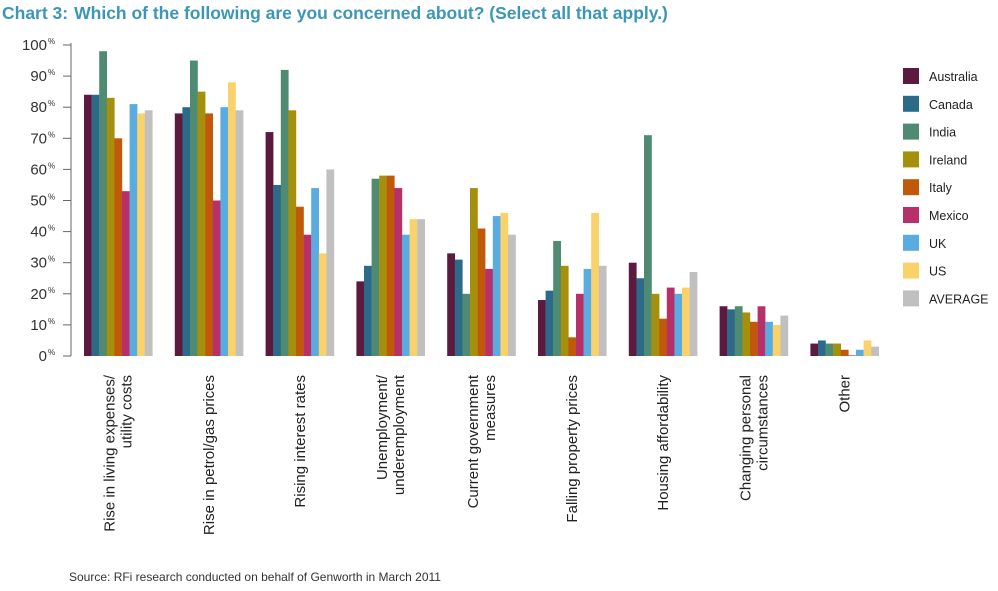 The width and height of the screenshot is (998, 591). Describe the element at coordinates (51, 165) in the screenshot. I see `y-tick-suffix-60: %` at that location.